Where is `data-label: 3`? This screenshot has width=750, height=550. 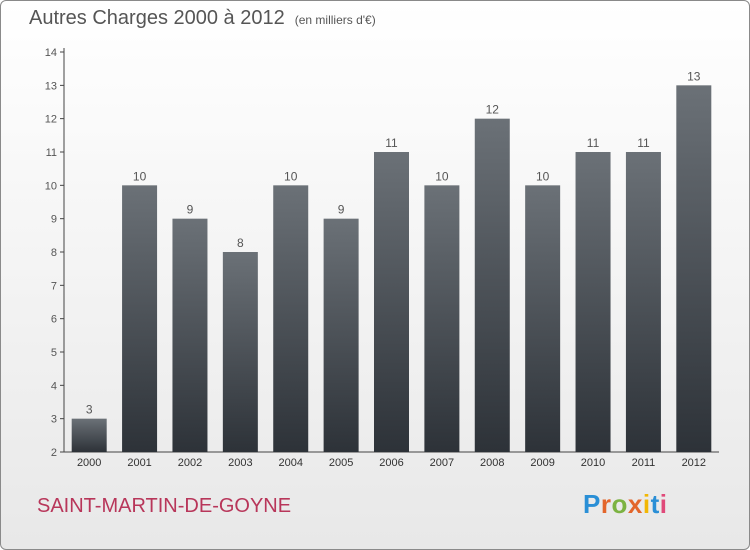 data-label: 3 is located at coordinates (89, 410).